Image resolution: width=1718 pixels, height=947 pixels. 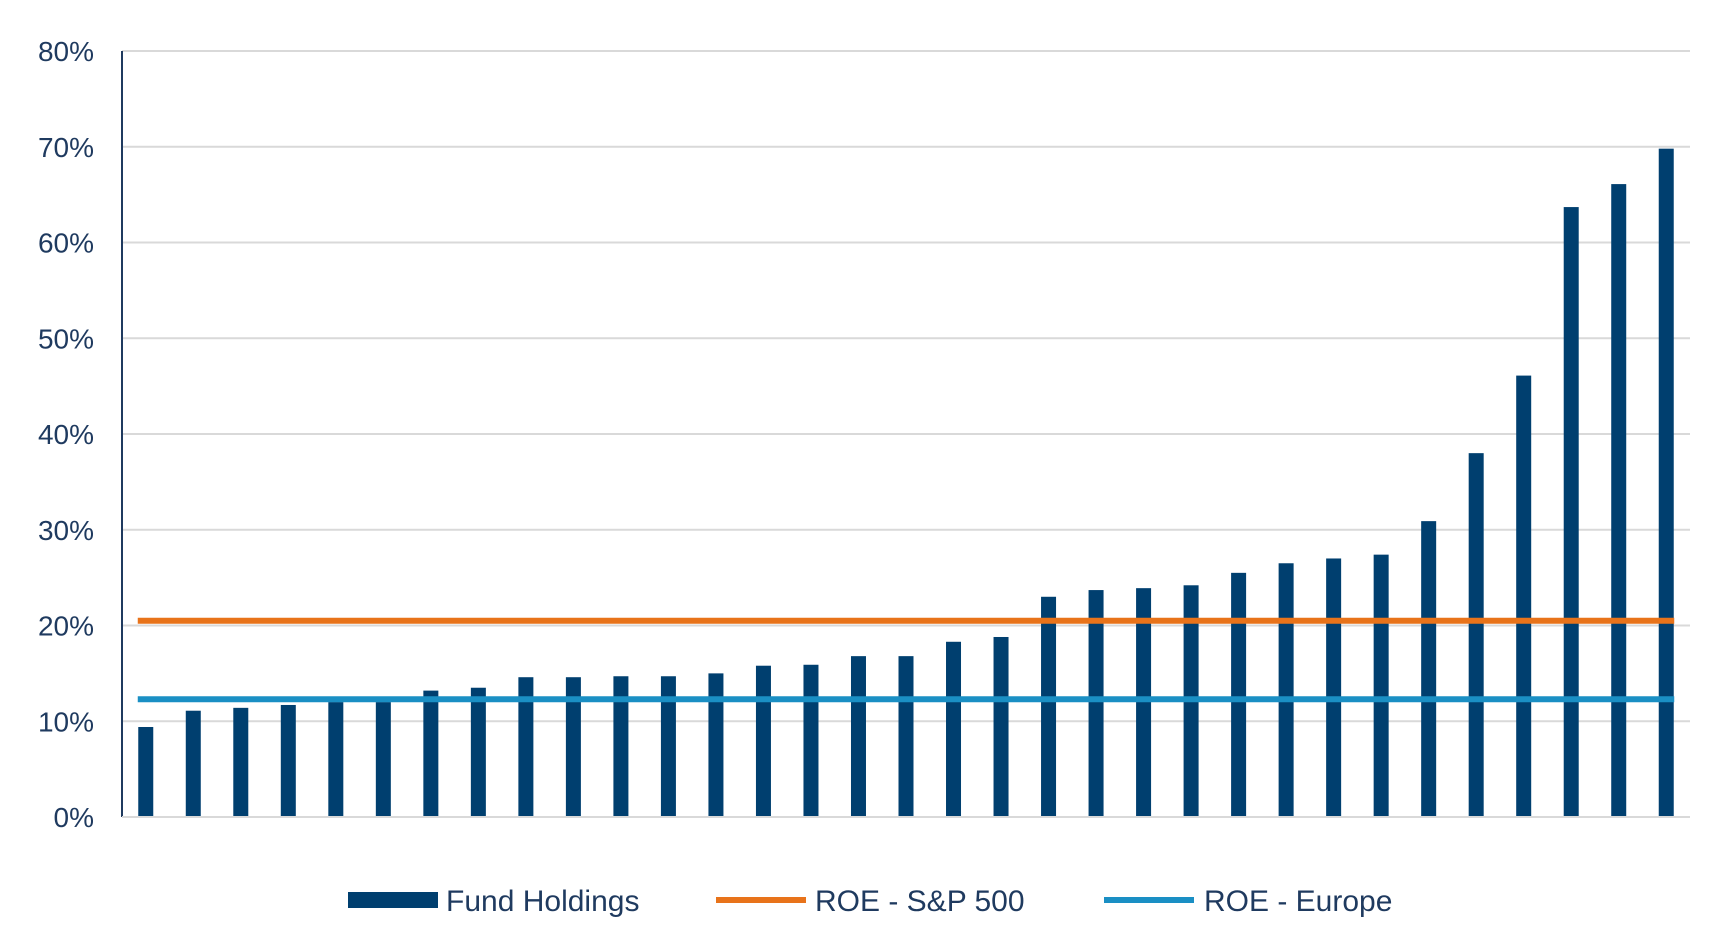 I want to click on y-tick-label: 40%, so click(x=66, y=434).